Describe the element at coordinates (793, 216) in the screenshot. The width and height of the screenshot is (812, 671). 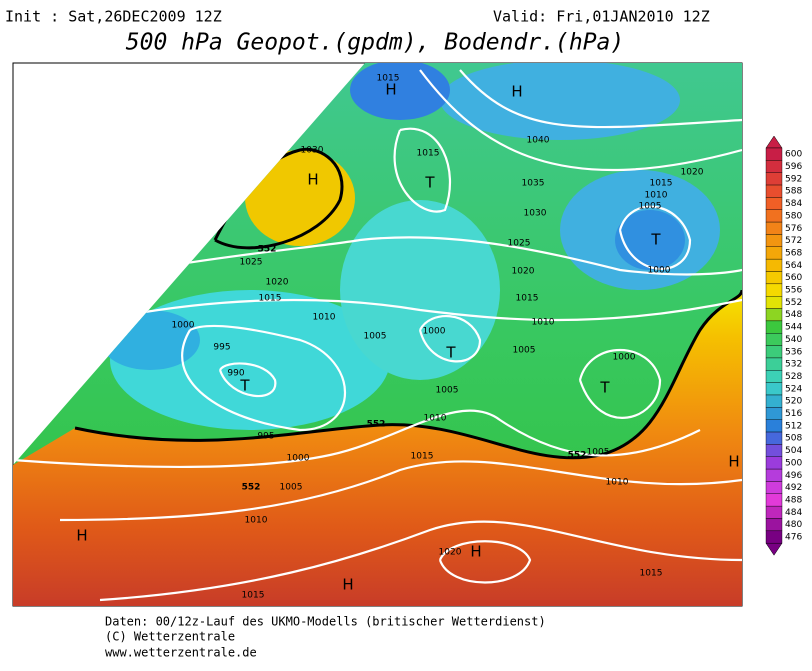
I see `colorbar-label: 580` at that location.